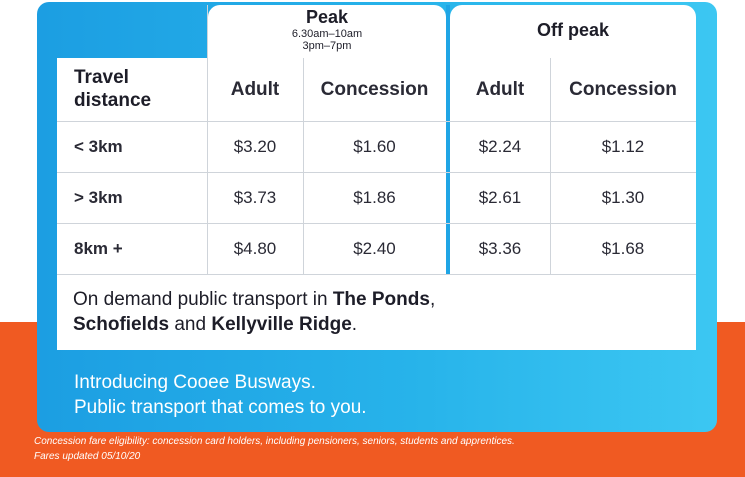 Image resolution: width=745 pixels, height=477 pixels. I want to click on offpeak-title: Off peak, so click(573, 30).